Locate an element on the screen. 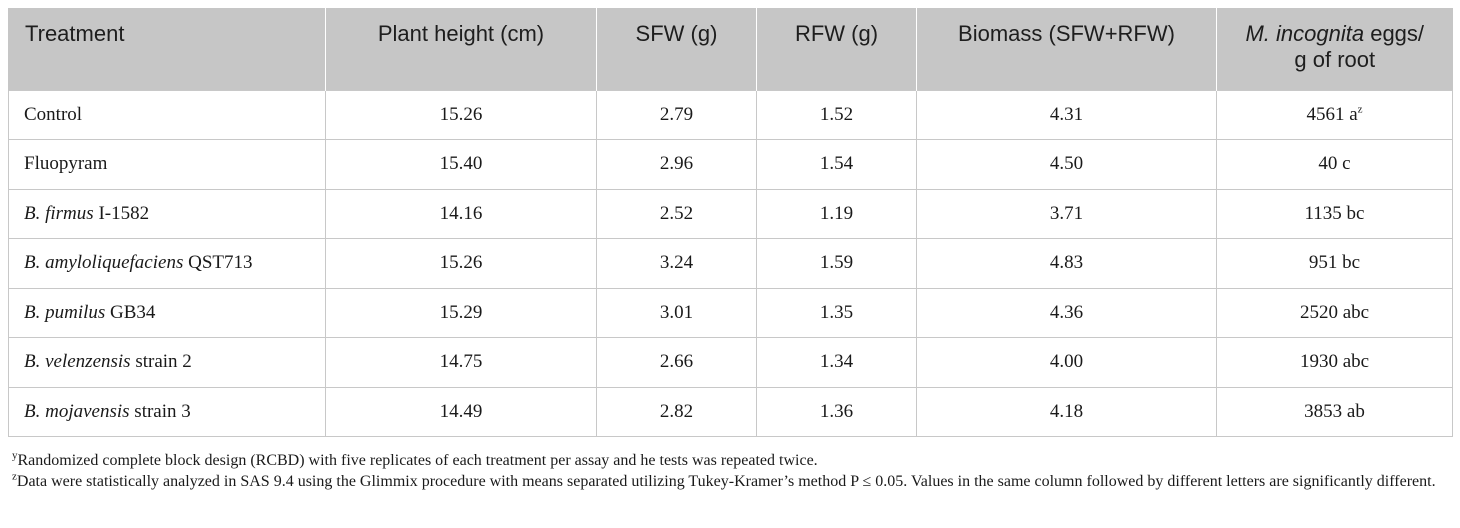 This screenshot has width=1460, height=528. cell-sfw: 3.01 is located at coordinates (676, 312).